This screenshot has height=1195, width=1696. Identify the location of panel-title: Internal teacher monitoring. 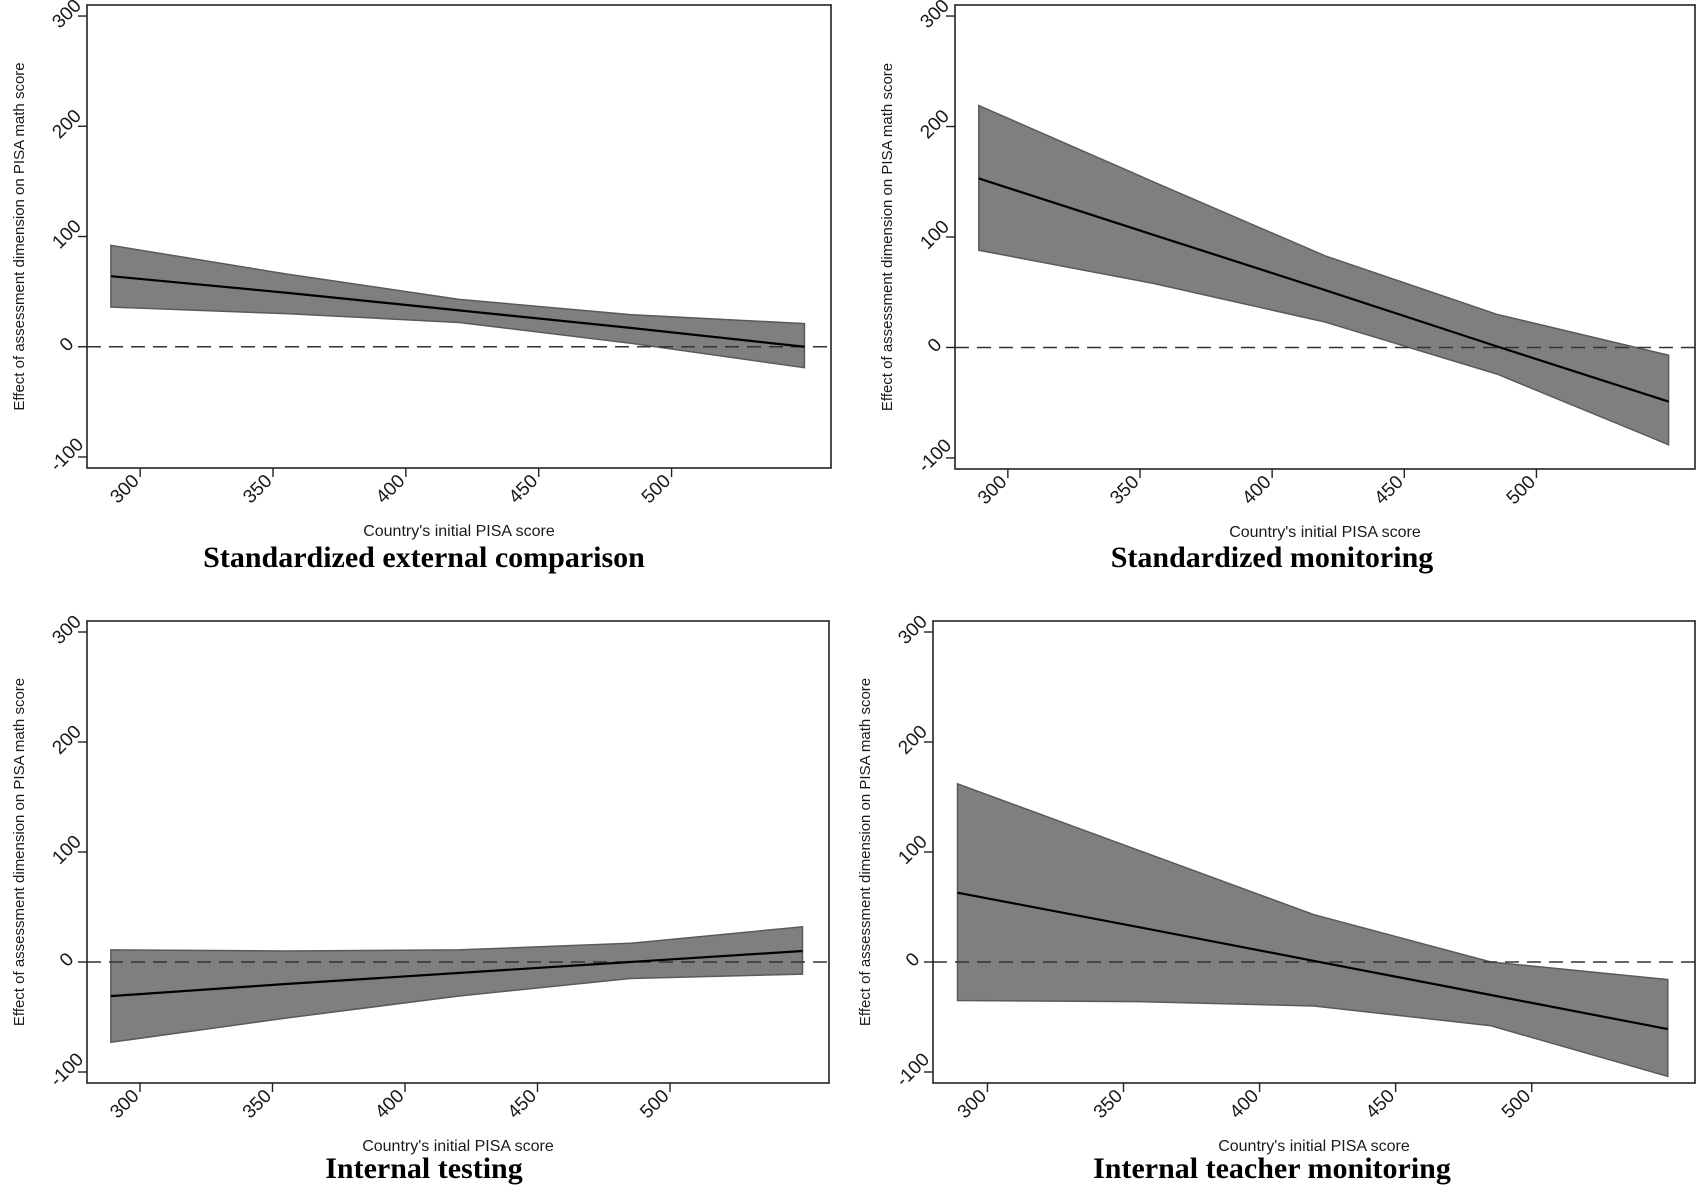
(1272, 1168).